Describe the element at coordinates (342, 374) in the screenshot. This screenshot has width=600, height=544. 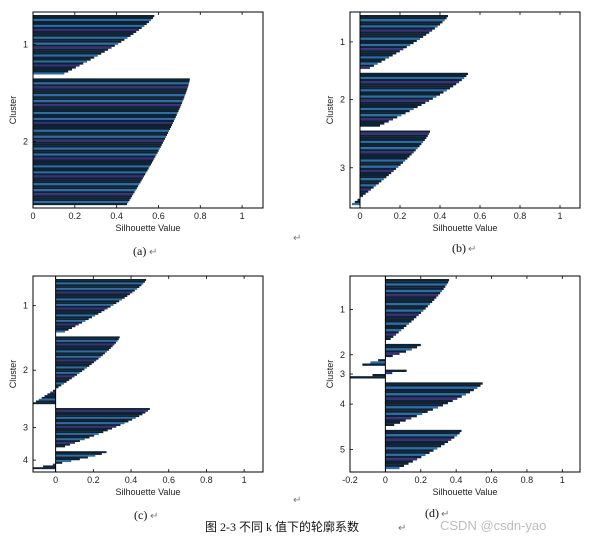
I see `cluster-tick-label: 3` at that location.